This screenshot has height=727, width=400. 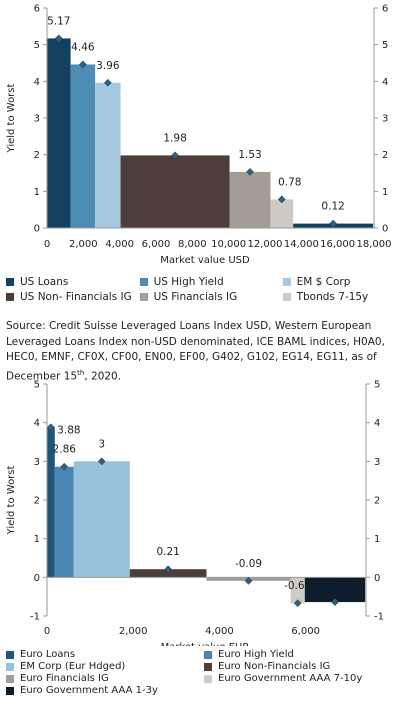 I want to click on x-axis-title: Market value USD, so click(x=205, y=260).